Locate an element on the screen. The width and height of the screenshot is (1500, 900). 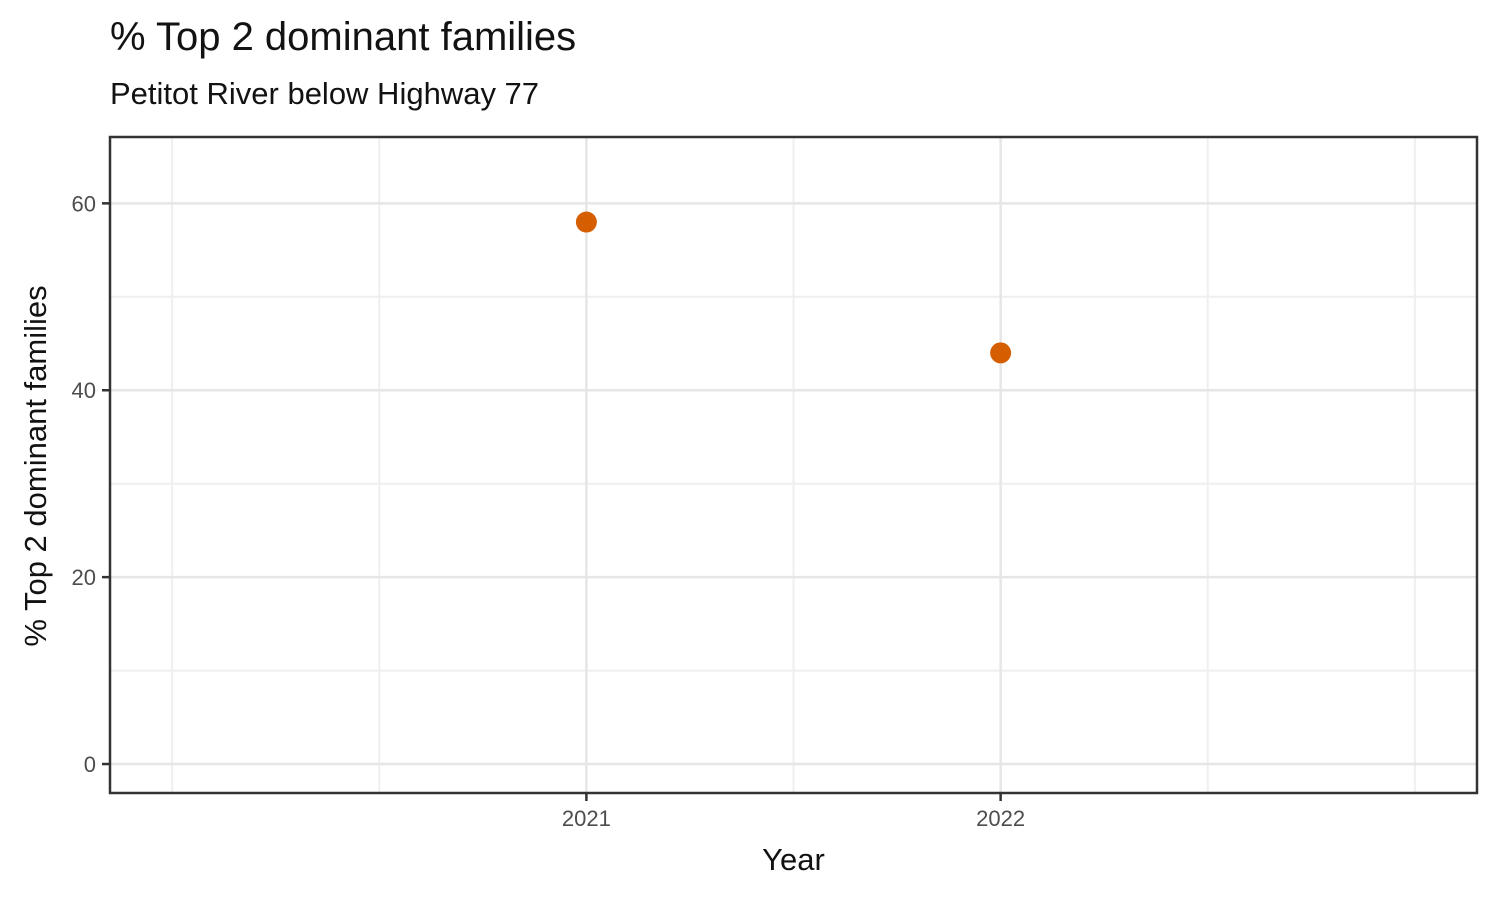
x-axis-title: Year is located at coordinates (793, 859).